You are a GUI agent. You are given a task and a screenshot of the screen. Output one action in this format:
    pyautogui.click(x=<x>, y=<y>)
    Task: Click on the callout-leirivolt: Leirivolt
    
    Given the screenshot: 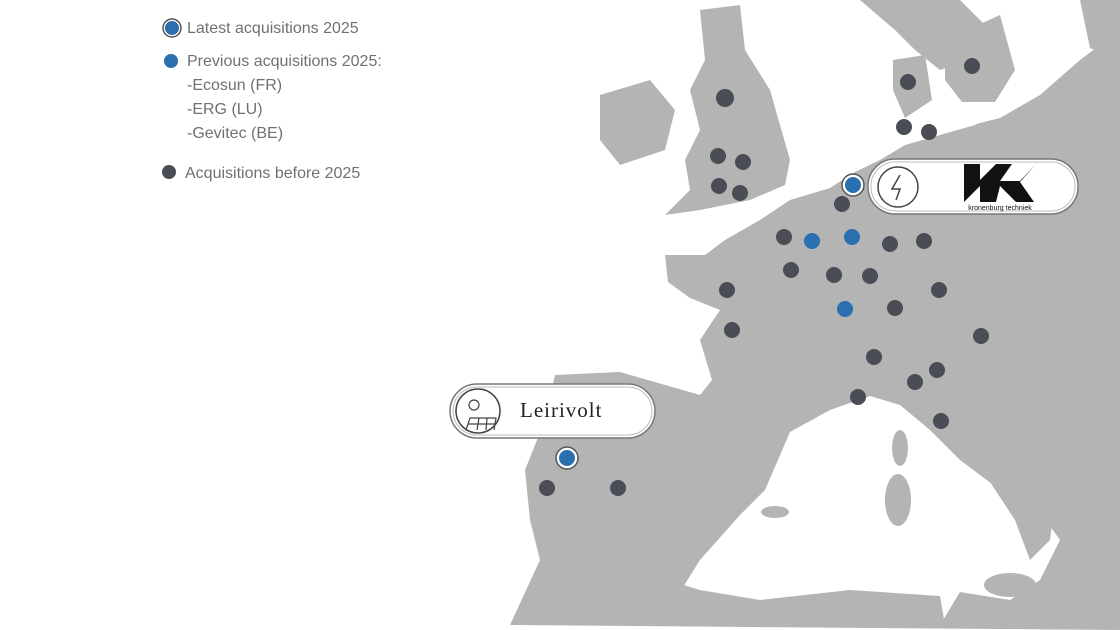 What is the action you would take?
    pyautogui.click(x=552, y=411)
    